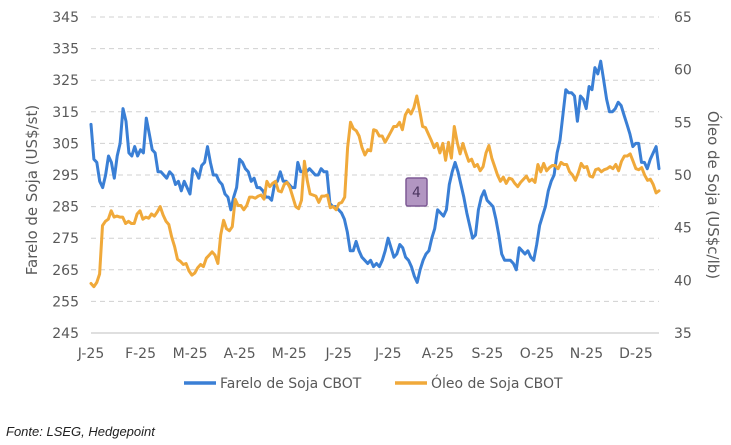  Describe the element at coordinates (683, 71) in the screenshot. I see `right-tick-label: 60` at that location.